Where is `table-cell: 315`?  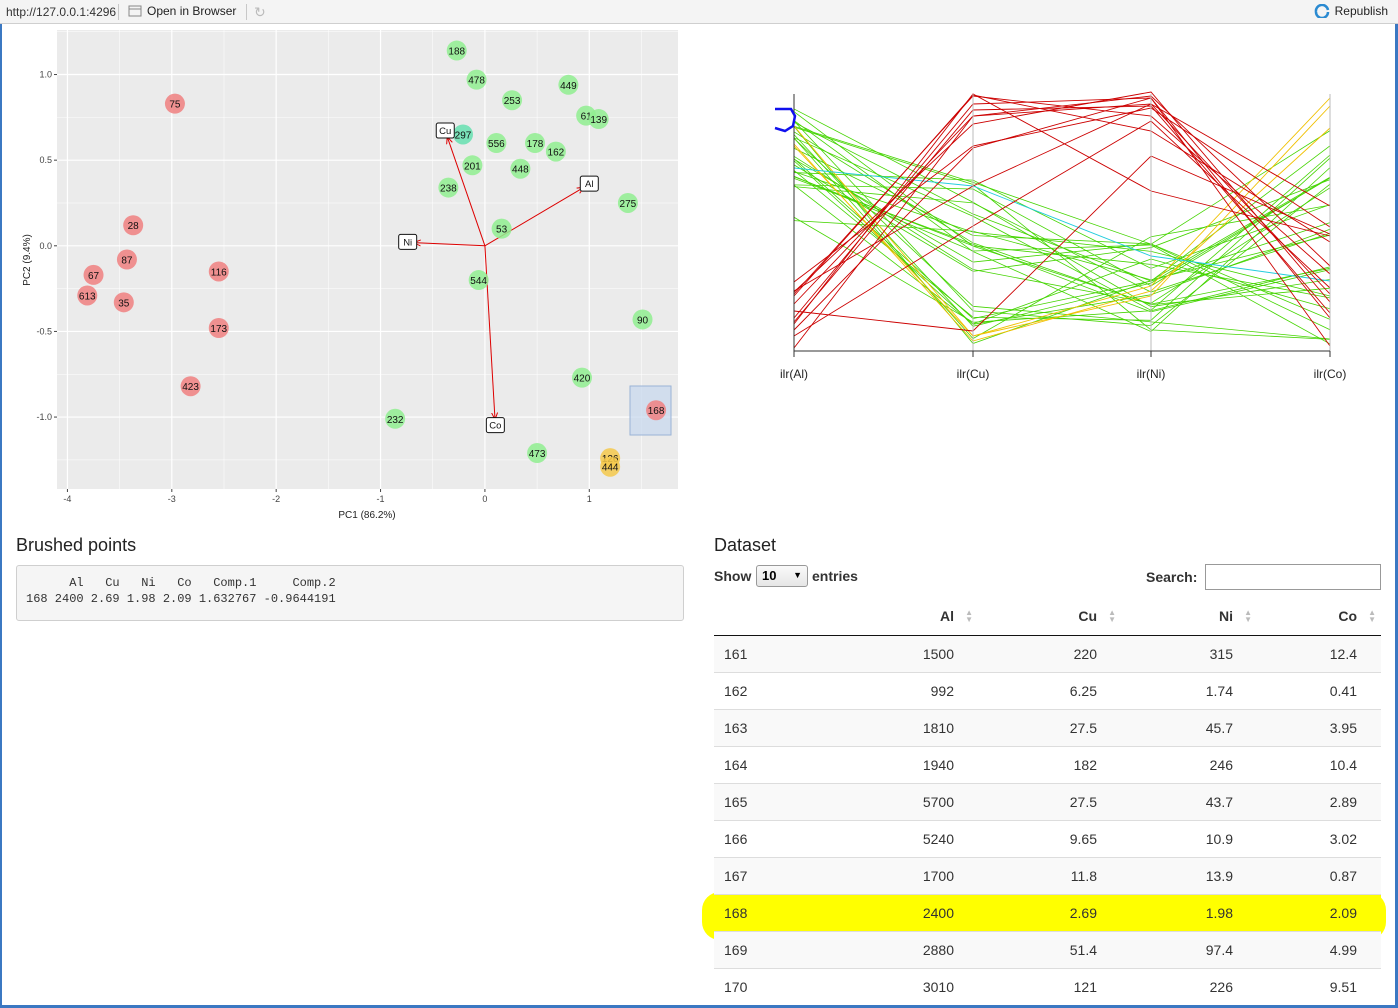
table-cell: 315 is located at coordinates (1189, 653).